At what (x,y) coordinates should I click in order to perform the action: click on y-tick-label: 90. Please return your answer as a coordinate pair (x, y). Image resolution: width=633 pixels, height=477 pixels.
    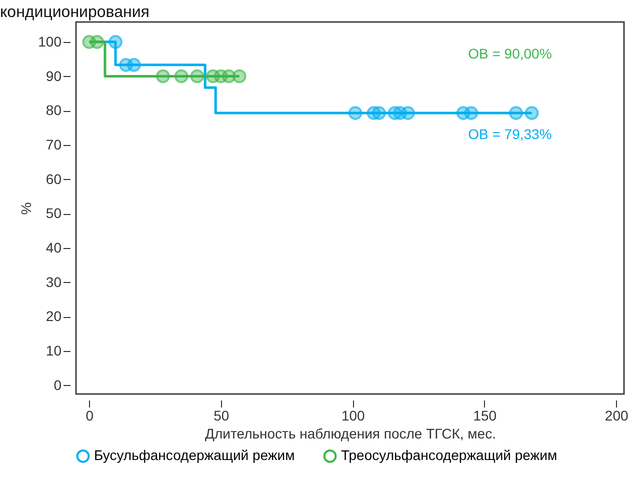
    Looking at the image, I should click on (54, 76).